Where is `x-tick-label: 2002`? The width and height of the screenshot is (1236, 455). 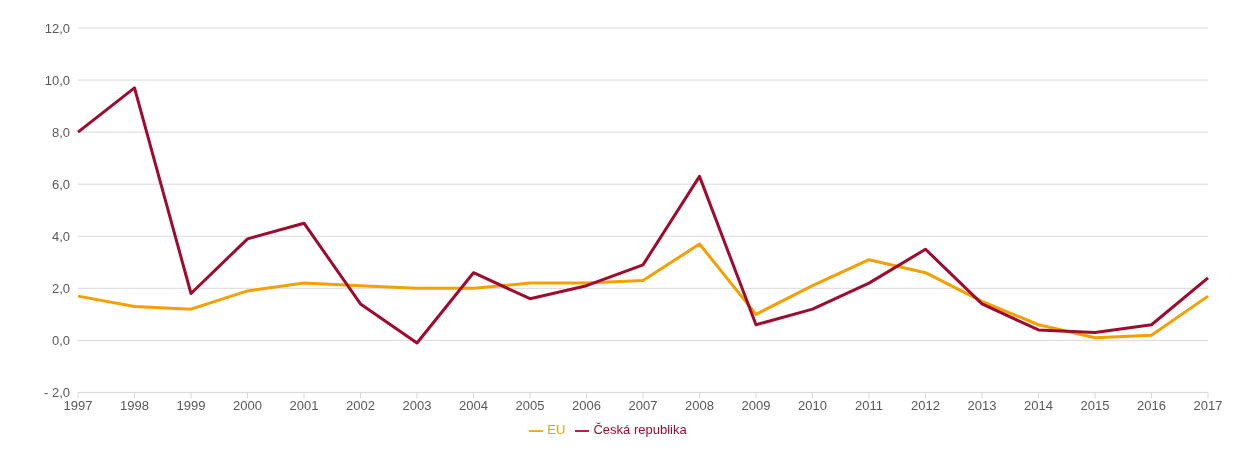
x-tick-label: 2002 is located at coordinates (360, 405).